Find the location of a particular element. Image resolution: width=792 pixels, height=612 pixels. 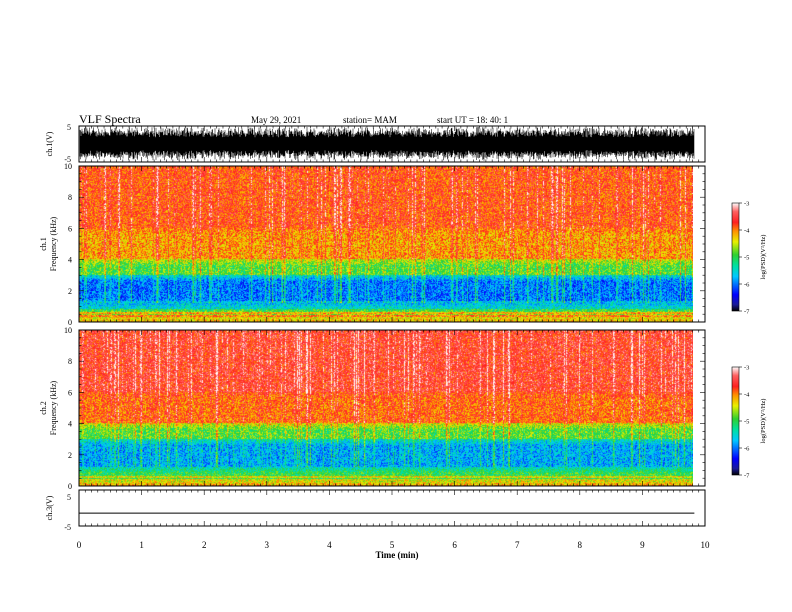

station-label: station= MAM is located at coordinates (370, 120).